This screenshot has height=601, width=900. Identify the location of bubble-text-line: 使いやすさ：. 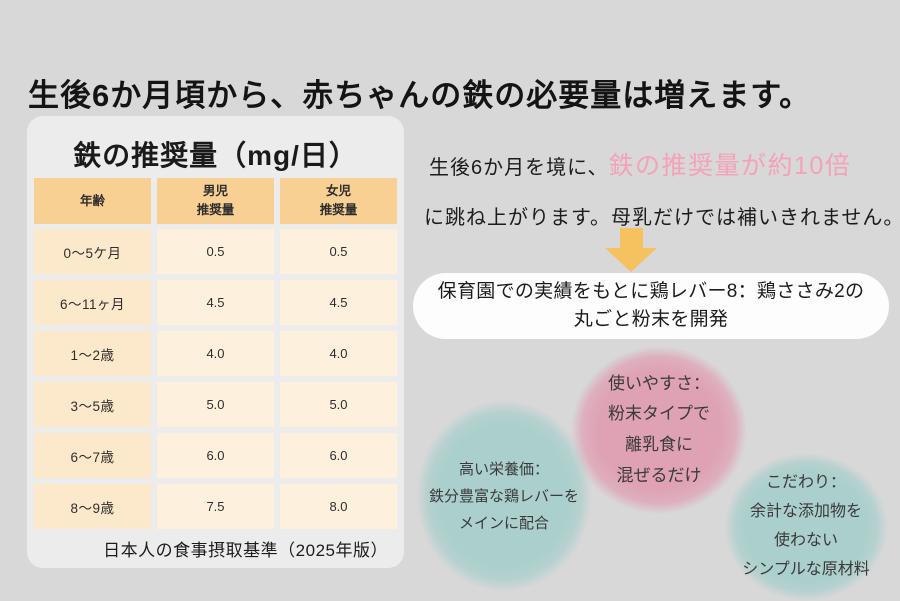
(659, 383).